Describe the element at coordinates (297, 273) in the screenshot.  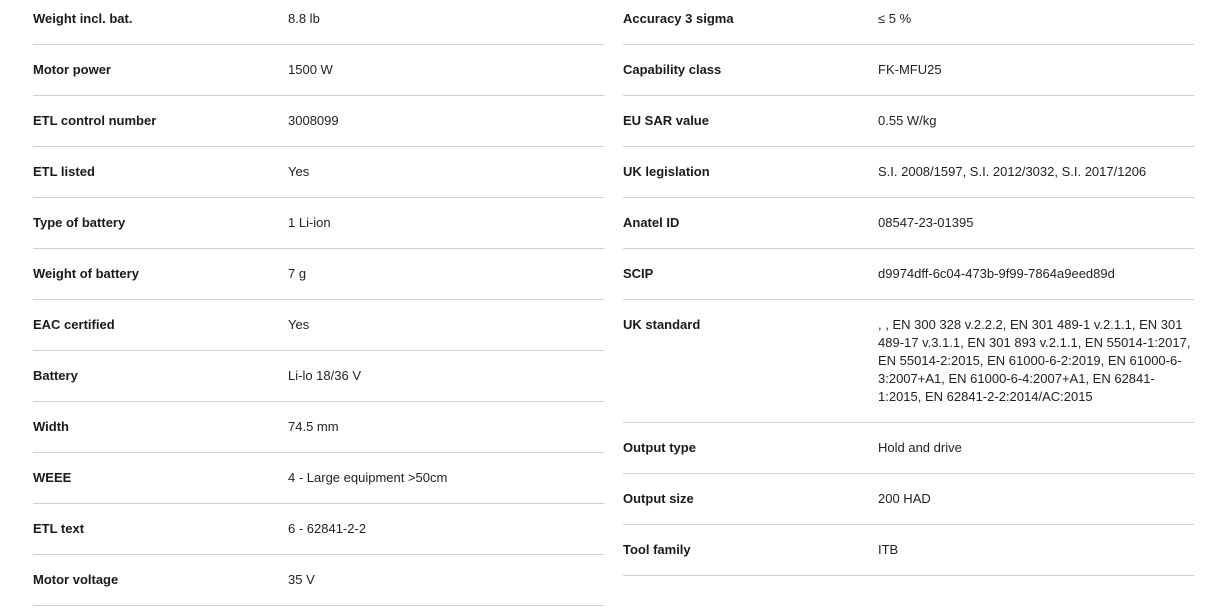
I see `spec-value: 7 g` at that location.